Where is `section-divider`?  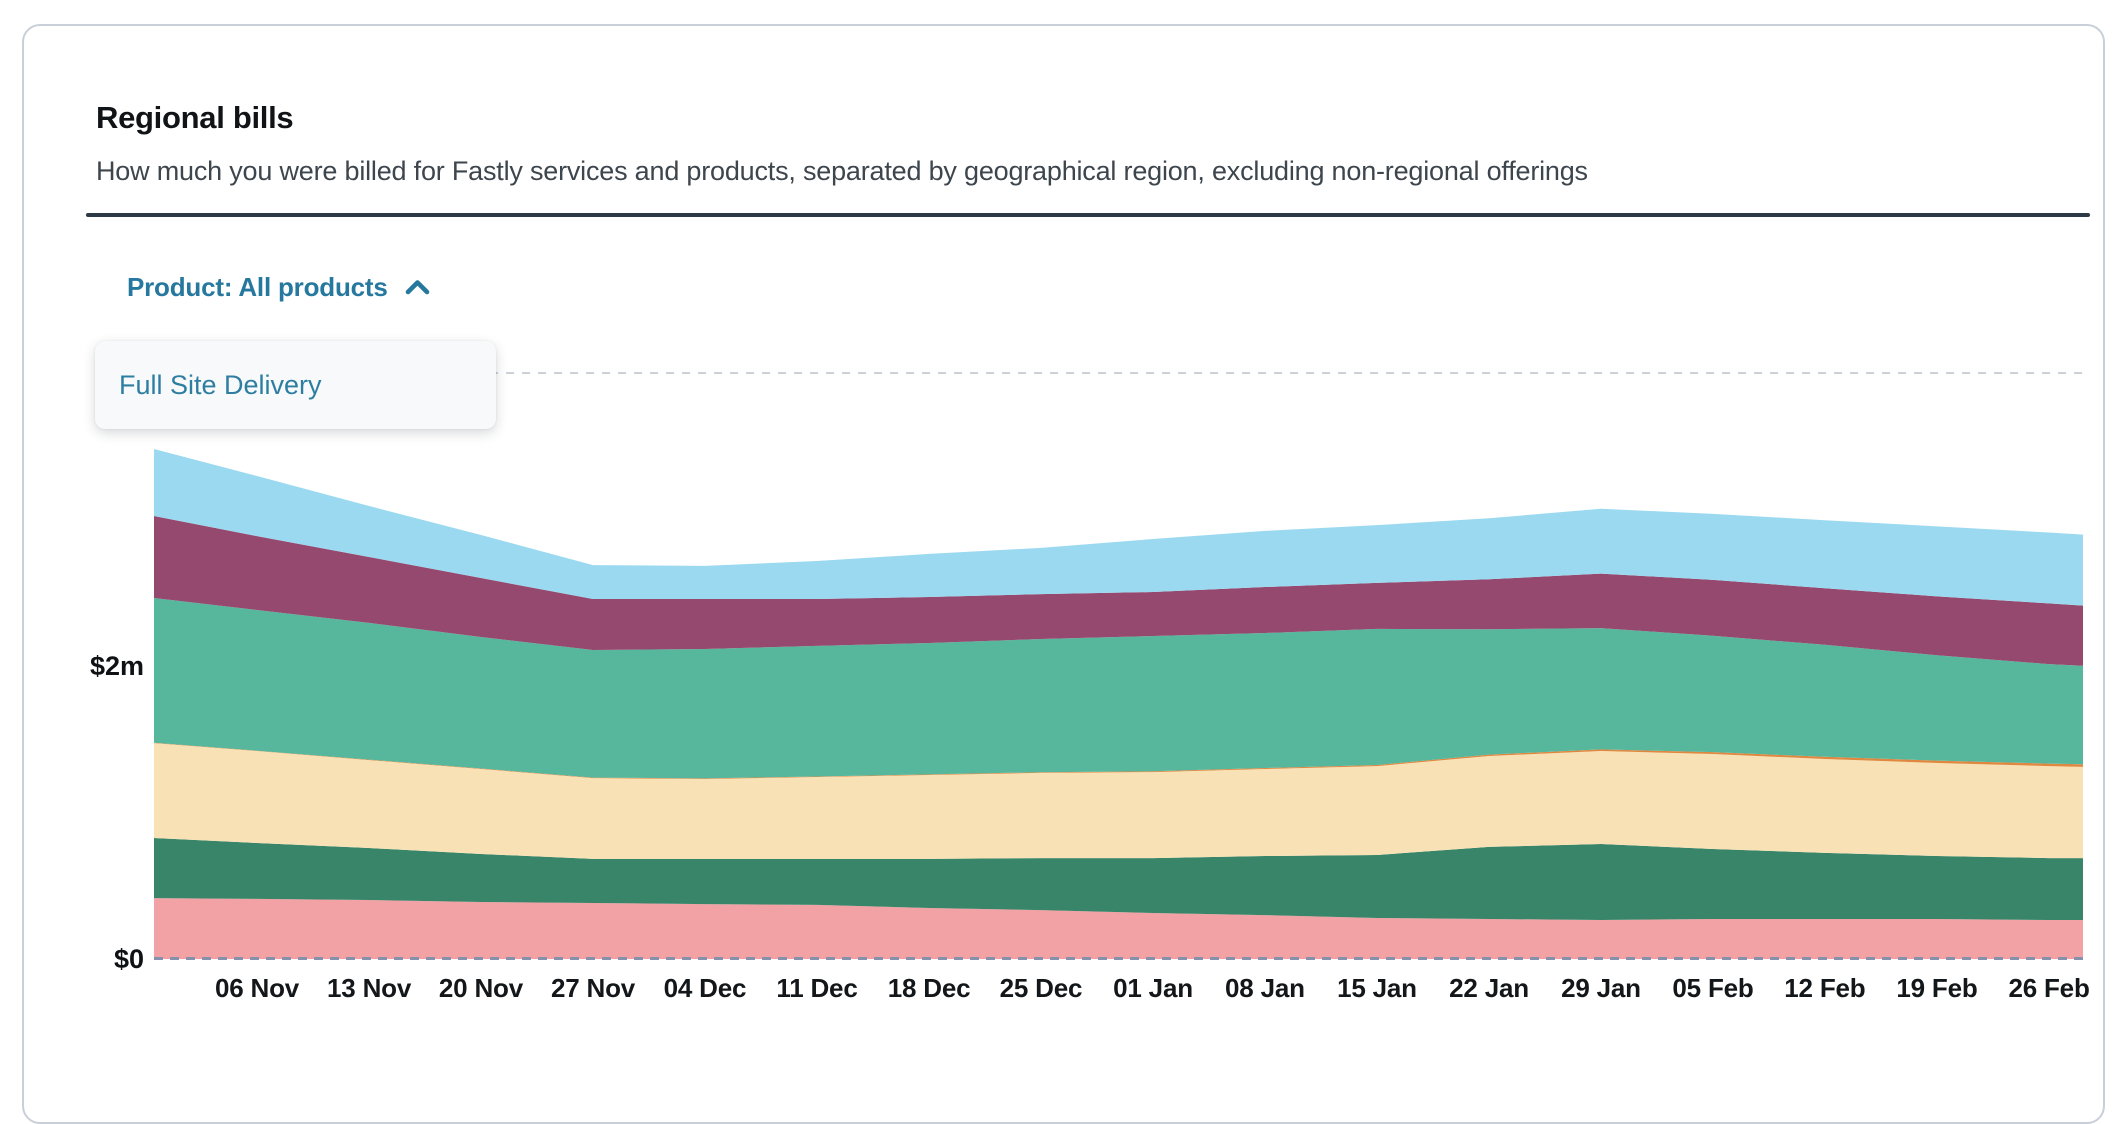
section-divider is located at coordinates (1088, 215).